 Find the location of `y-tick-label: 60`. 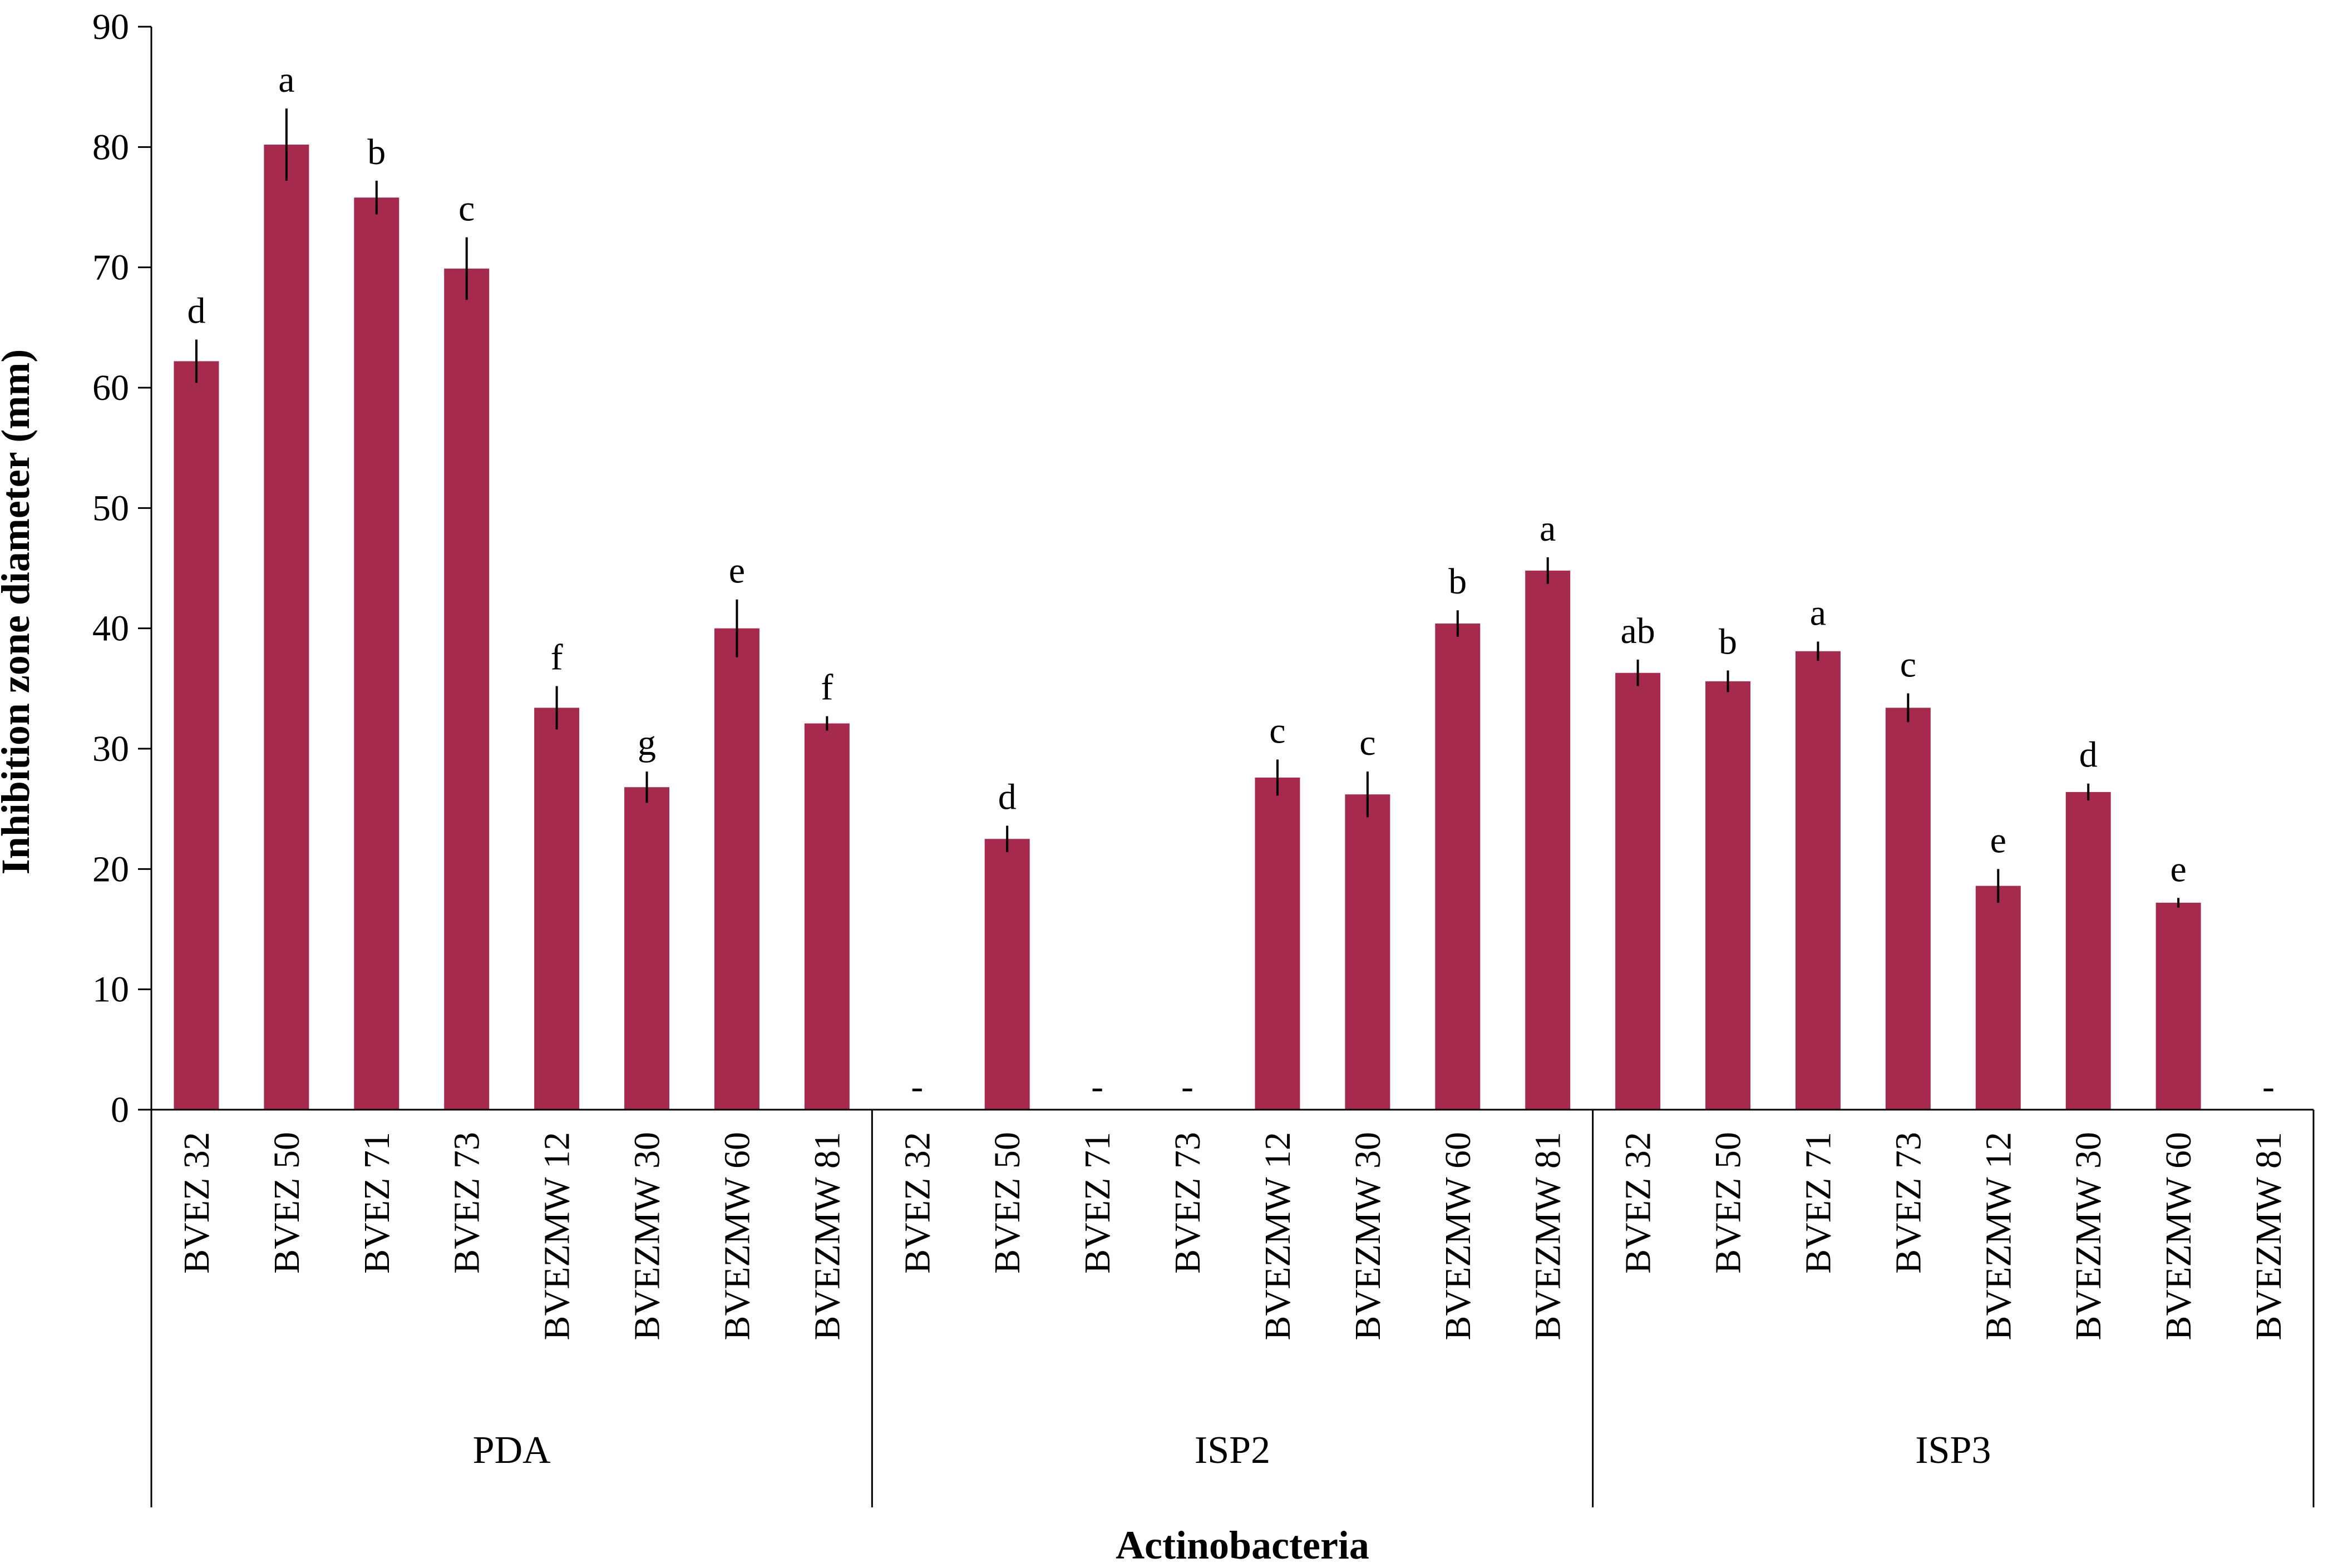

y-tick-label: 60 is located at coordinates (110, 388).